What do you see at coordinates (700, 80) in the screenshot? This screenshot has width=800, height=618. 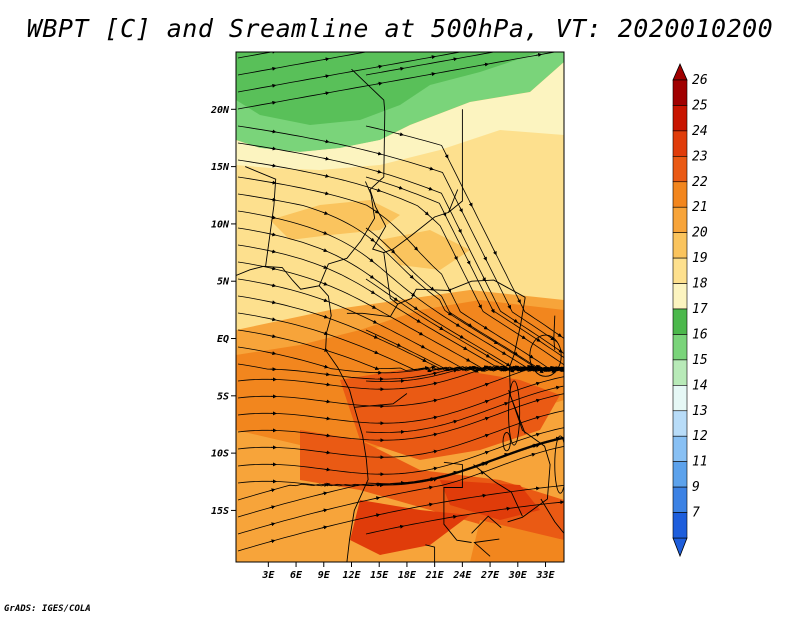 I see `colorbar-label: 26` at bounding box center [700, 80].